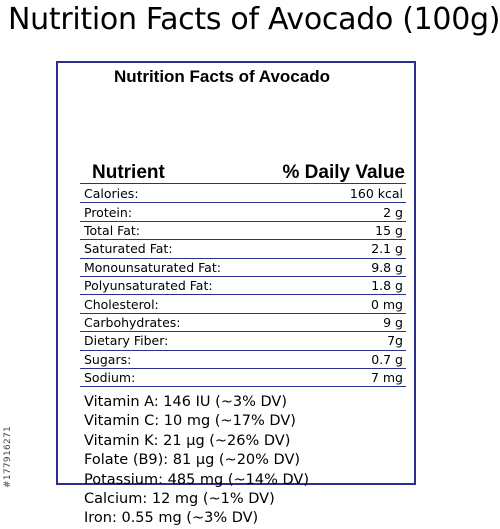 The height and width of the screenshot is (529, 500). What do you see at coordinates (148, 286) in the screenshot?
I see `nutrient-name: Polyunsaturated Fat:` at bounding box center [148, 286].